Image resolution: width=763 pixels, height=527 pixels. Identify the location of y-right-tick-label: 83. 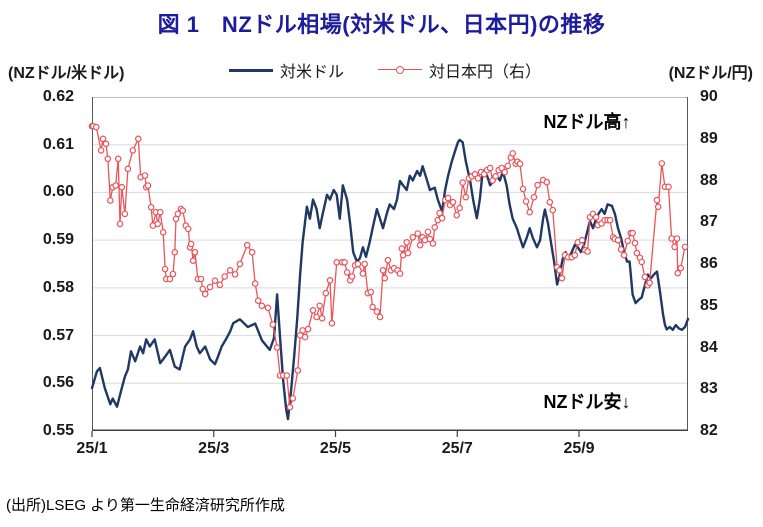
(709, 389).